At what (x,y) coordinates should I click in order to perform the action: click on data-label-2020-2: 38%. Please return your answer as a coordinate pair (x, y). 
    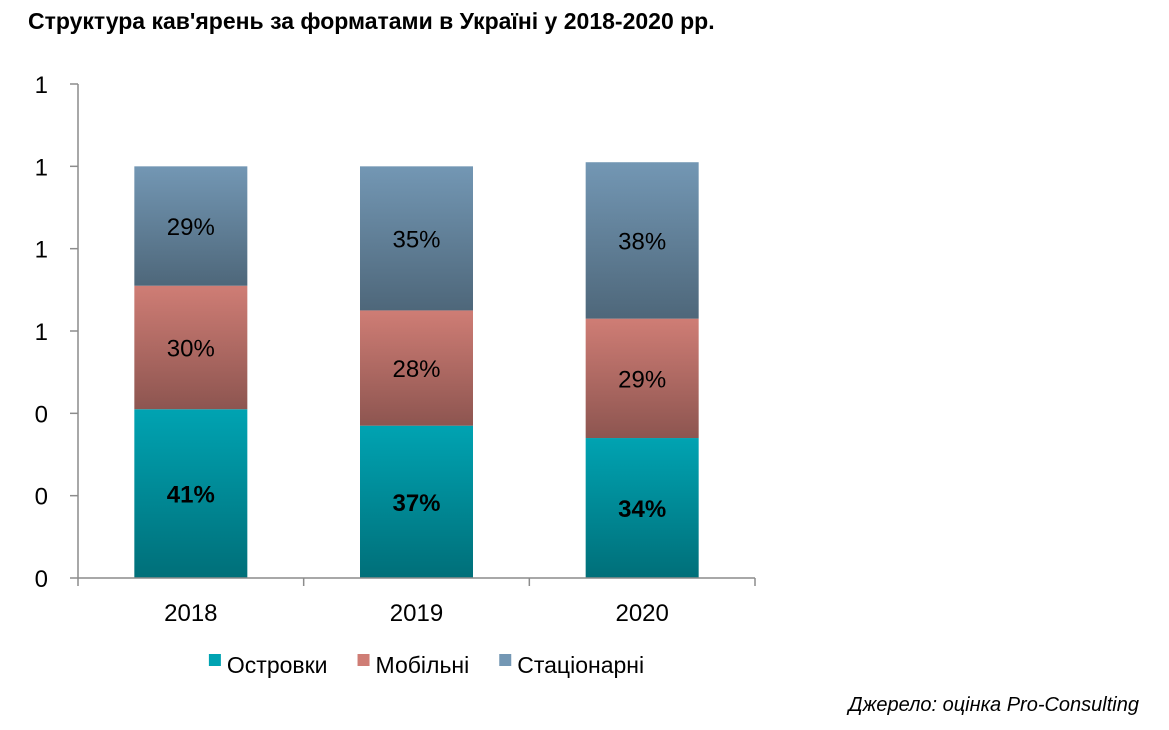
    Looking at the image, I should click on (642, 241).